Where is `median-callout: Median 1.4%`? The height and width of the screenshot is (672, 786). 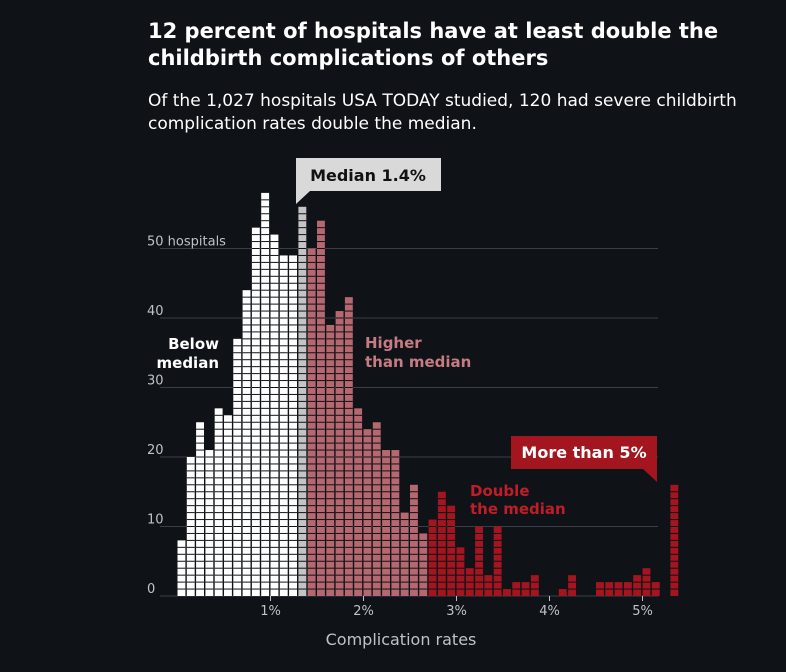
median-callout: Median 1.4% is located at coordinates (368, 181).